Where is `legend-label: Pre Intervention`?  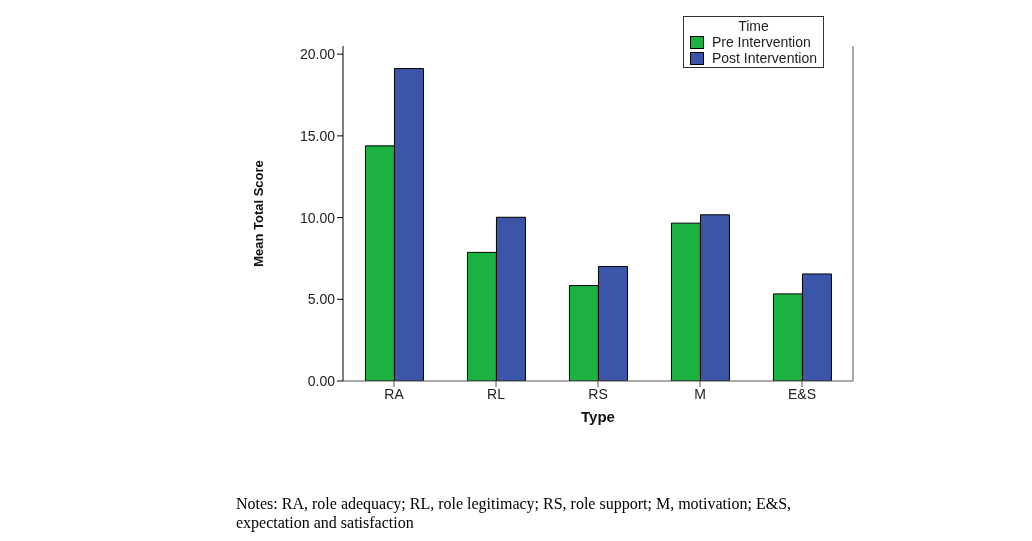 legend-label: Pre Intervention is located at coordinates (761, 42).